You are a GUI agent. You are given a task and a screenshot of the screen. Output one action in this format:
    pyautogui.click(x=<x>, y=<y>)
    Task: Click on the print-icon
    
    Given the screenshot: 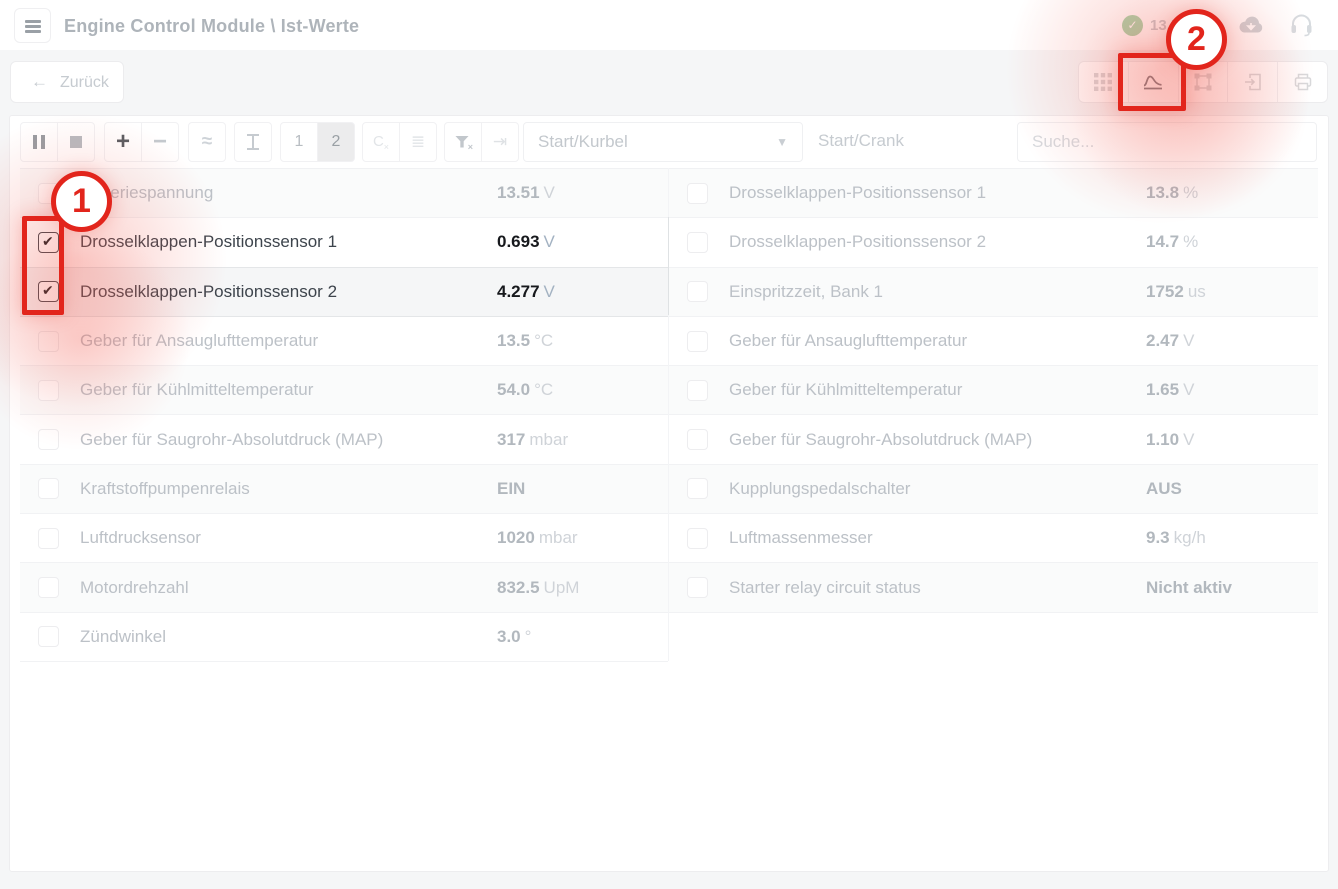 What is the action you would take?
    pyautogui.click(x=1302, y=82)
    